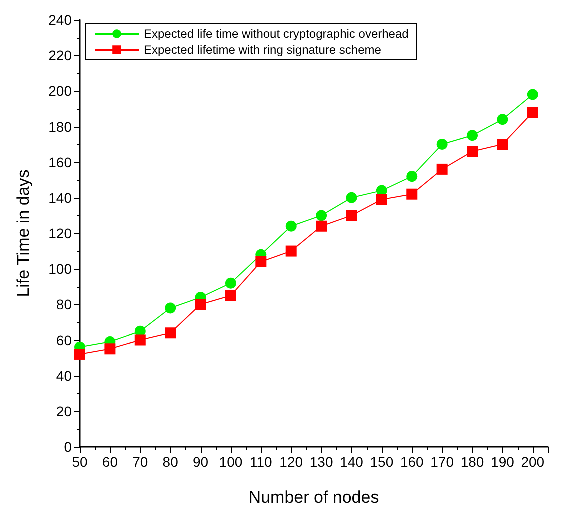 This screenshot has height=511, width=565. What do you see at coordinates (60, 198) in the screenshot?
I see `y-tick-label: 140` at bounding box center [60, 198].